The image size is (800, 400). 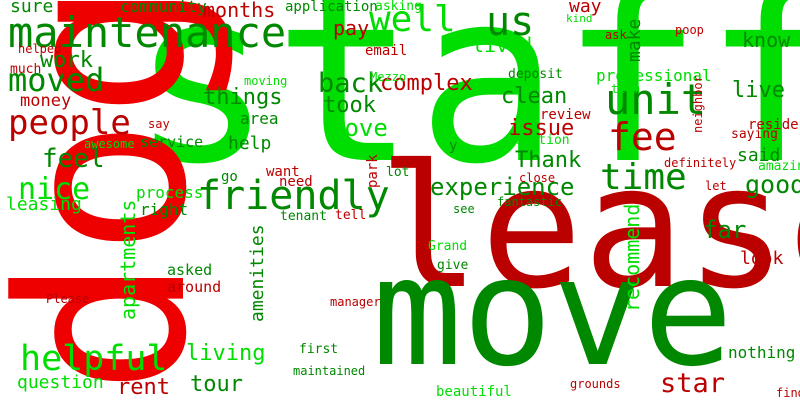 I want to click on cloud-word-complex: complex, so click(x=426, y=83).